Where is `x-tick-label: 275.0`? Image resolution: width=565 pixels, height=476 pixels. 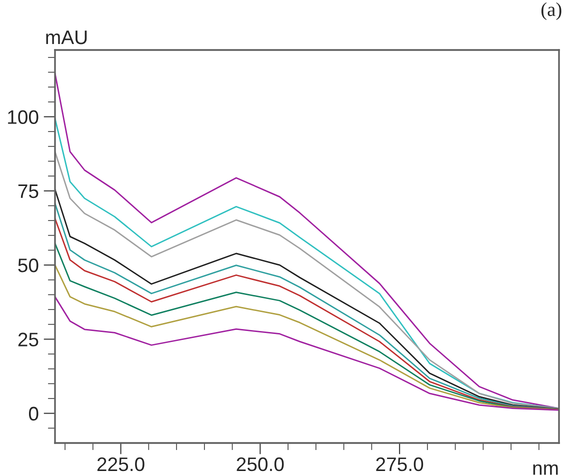 x-tick-label: 275.0 is located at coordinates (400, 464).